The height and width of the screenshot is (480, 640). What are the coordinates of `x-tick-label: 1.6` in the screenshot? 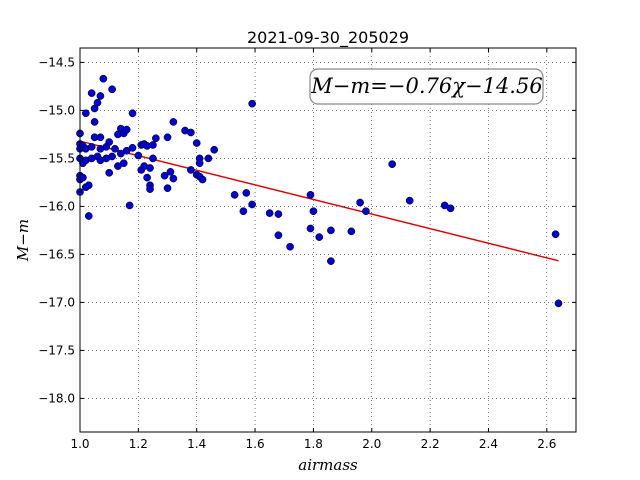 It's located at (255, 444).